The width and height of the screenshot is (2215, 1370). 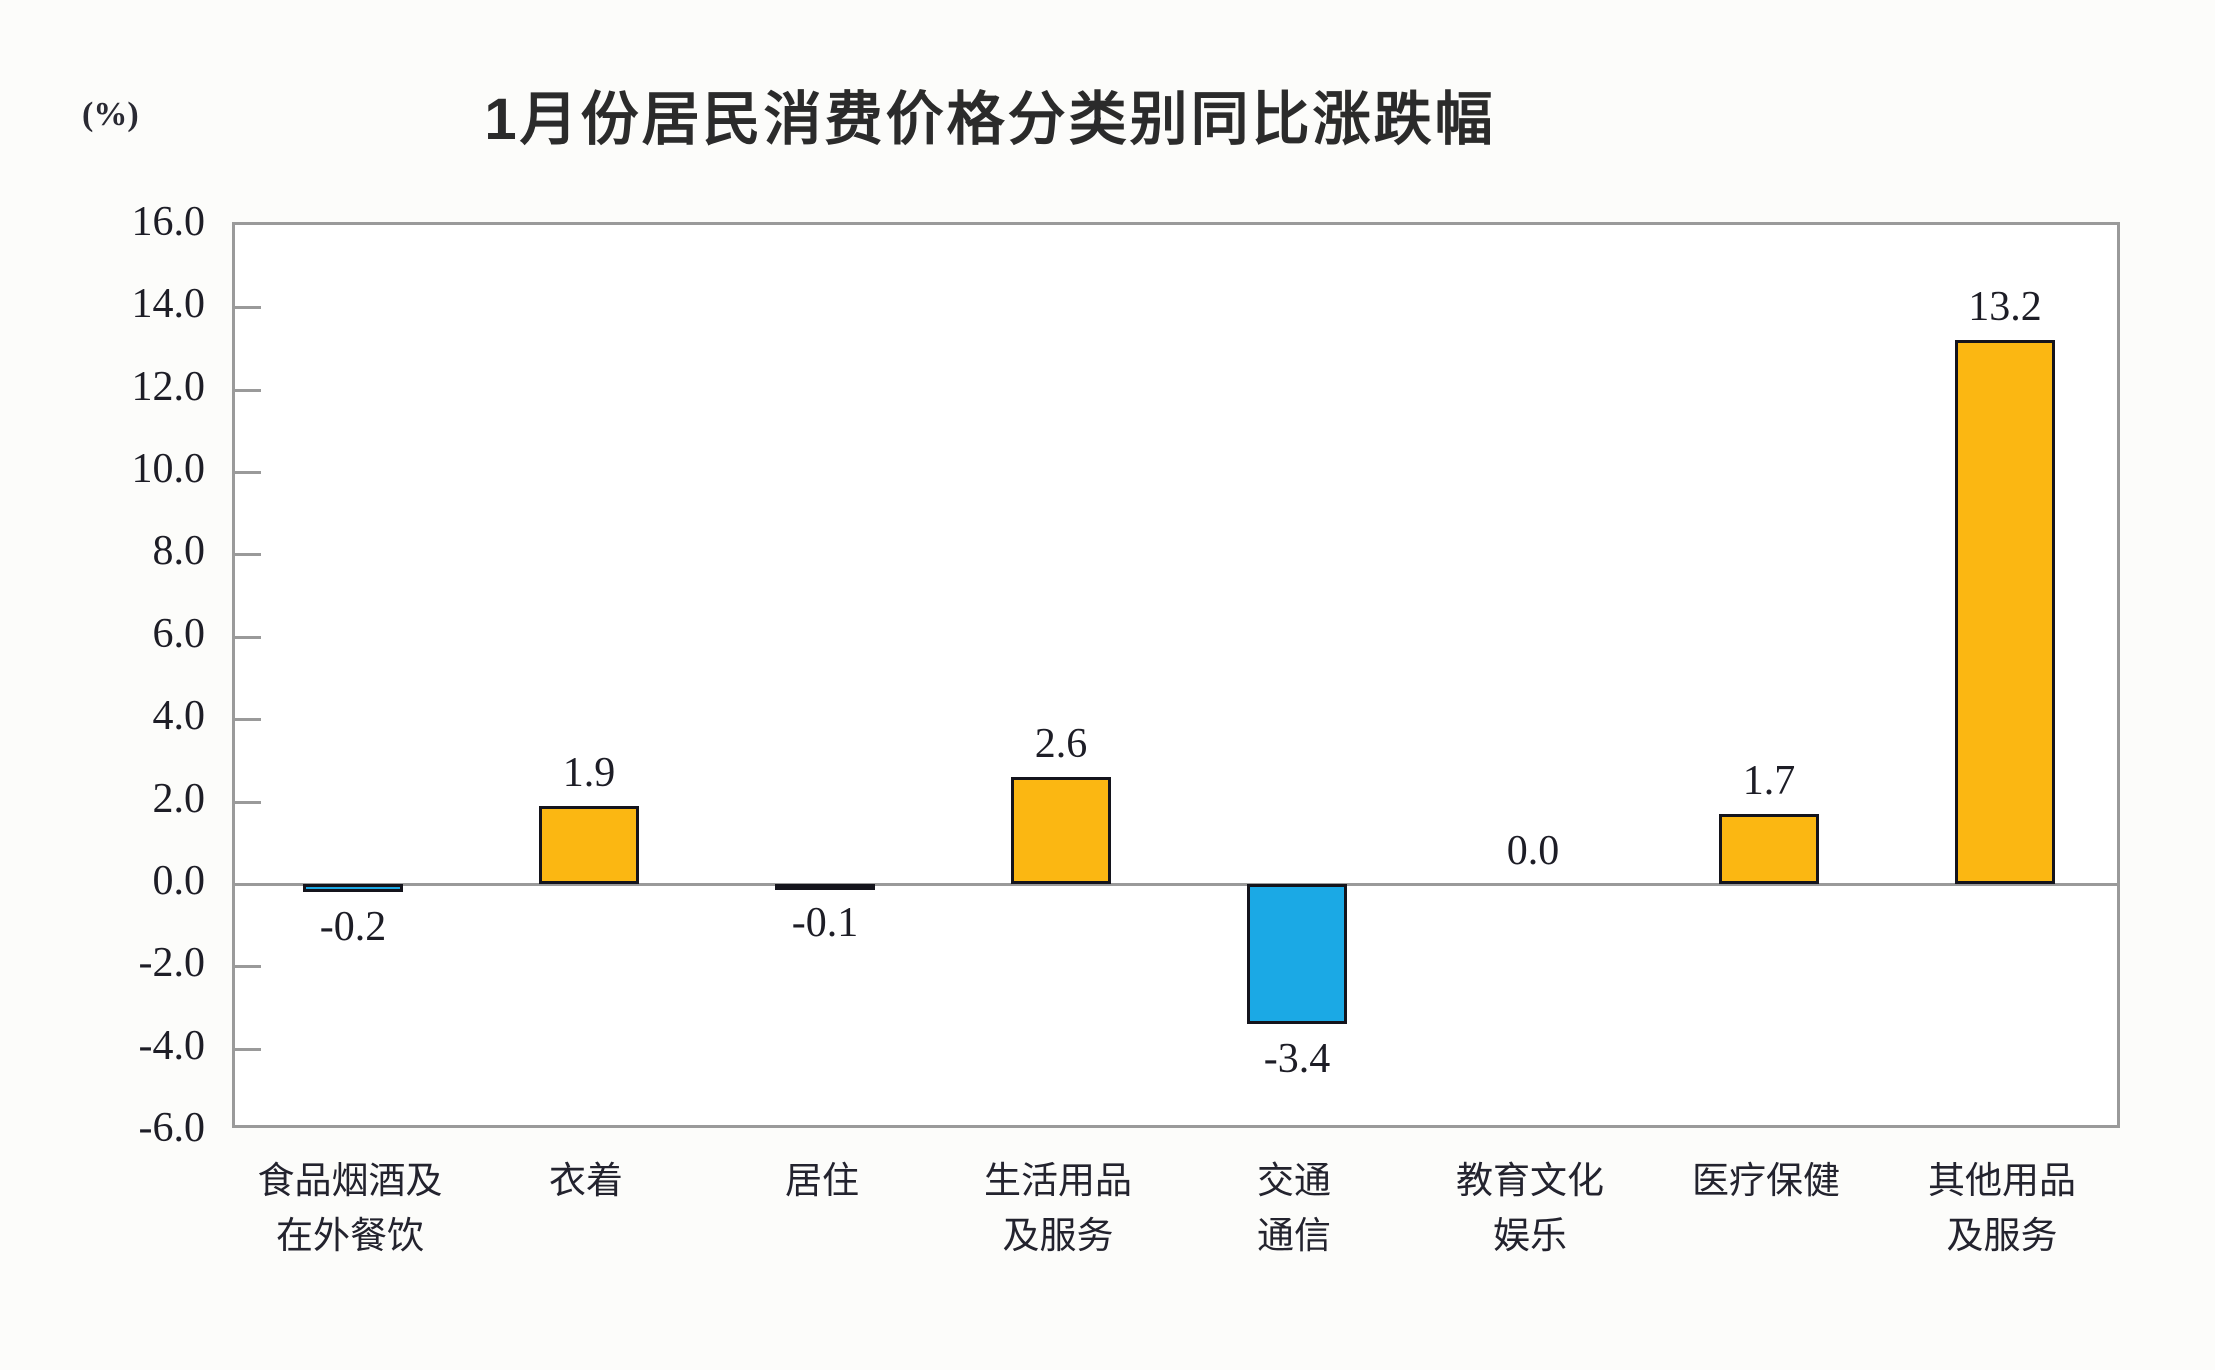 What do you see at coordinates (1176, 884) in the screenshot?
I see `zero-line` at bounding box center [1176, 884].